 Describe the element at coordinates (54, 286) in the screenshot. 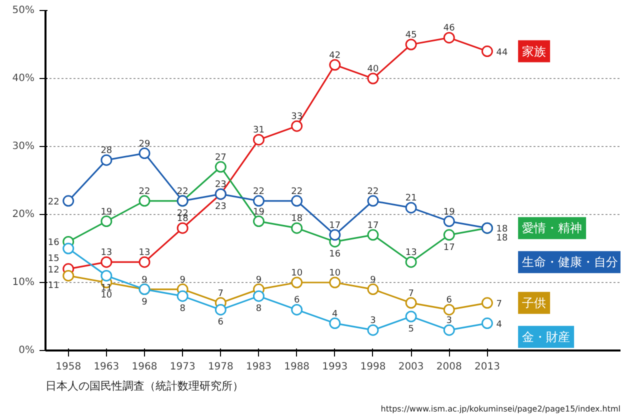

I see `data-label: 11` at that location.